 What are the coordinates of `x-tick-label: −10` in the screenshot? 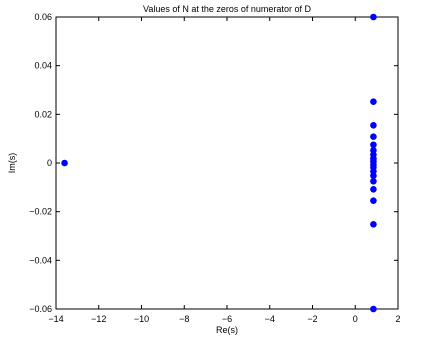 It's located at (141, 319).